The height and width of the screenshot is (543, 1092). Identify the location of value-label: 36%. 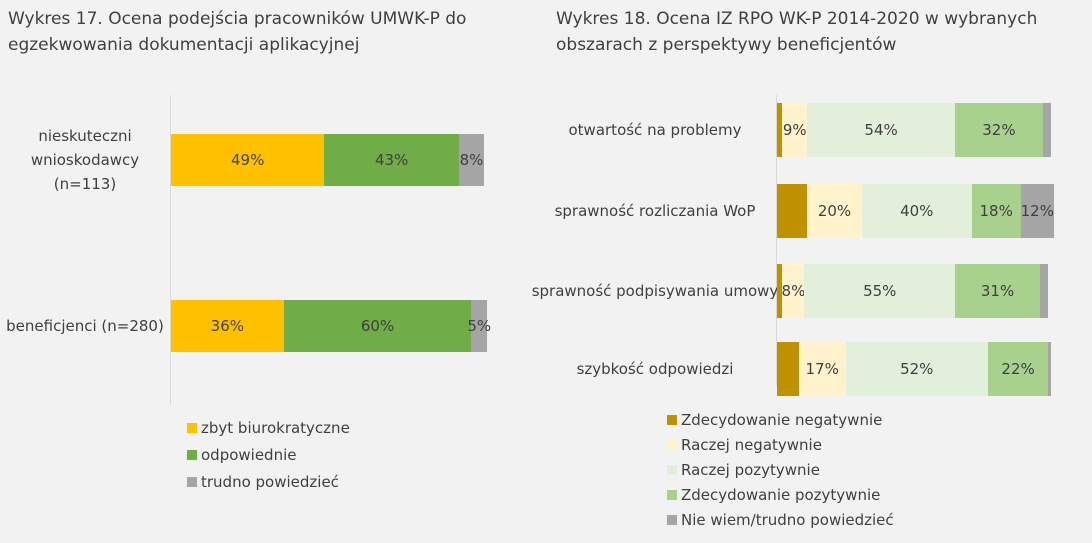
(227, 326).